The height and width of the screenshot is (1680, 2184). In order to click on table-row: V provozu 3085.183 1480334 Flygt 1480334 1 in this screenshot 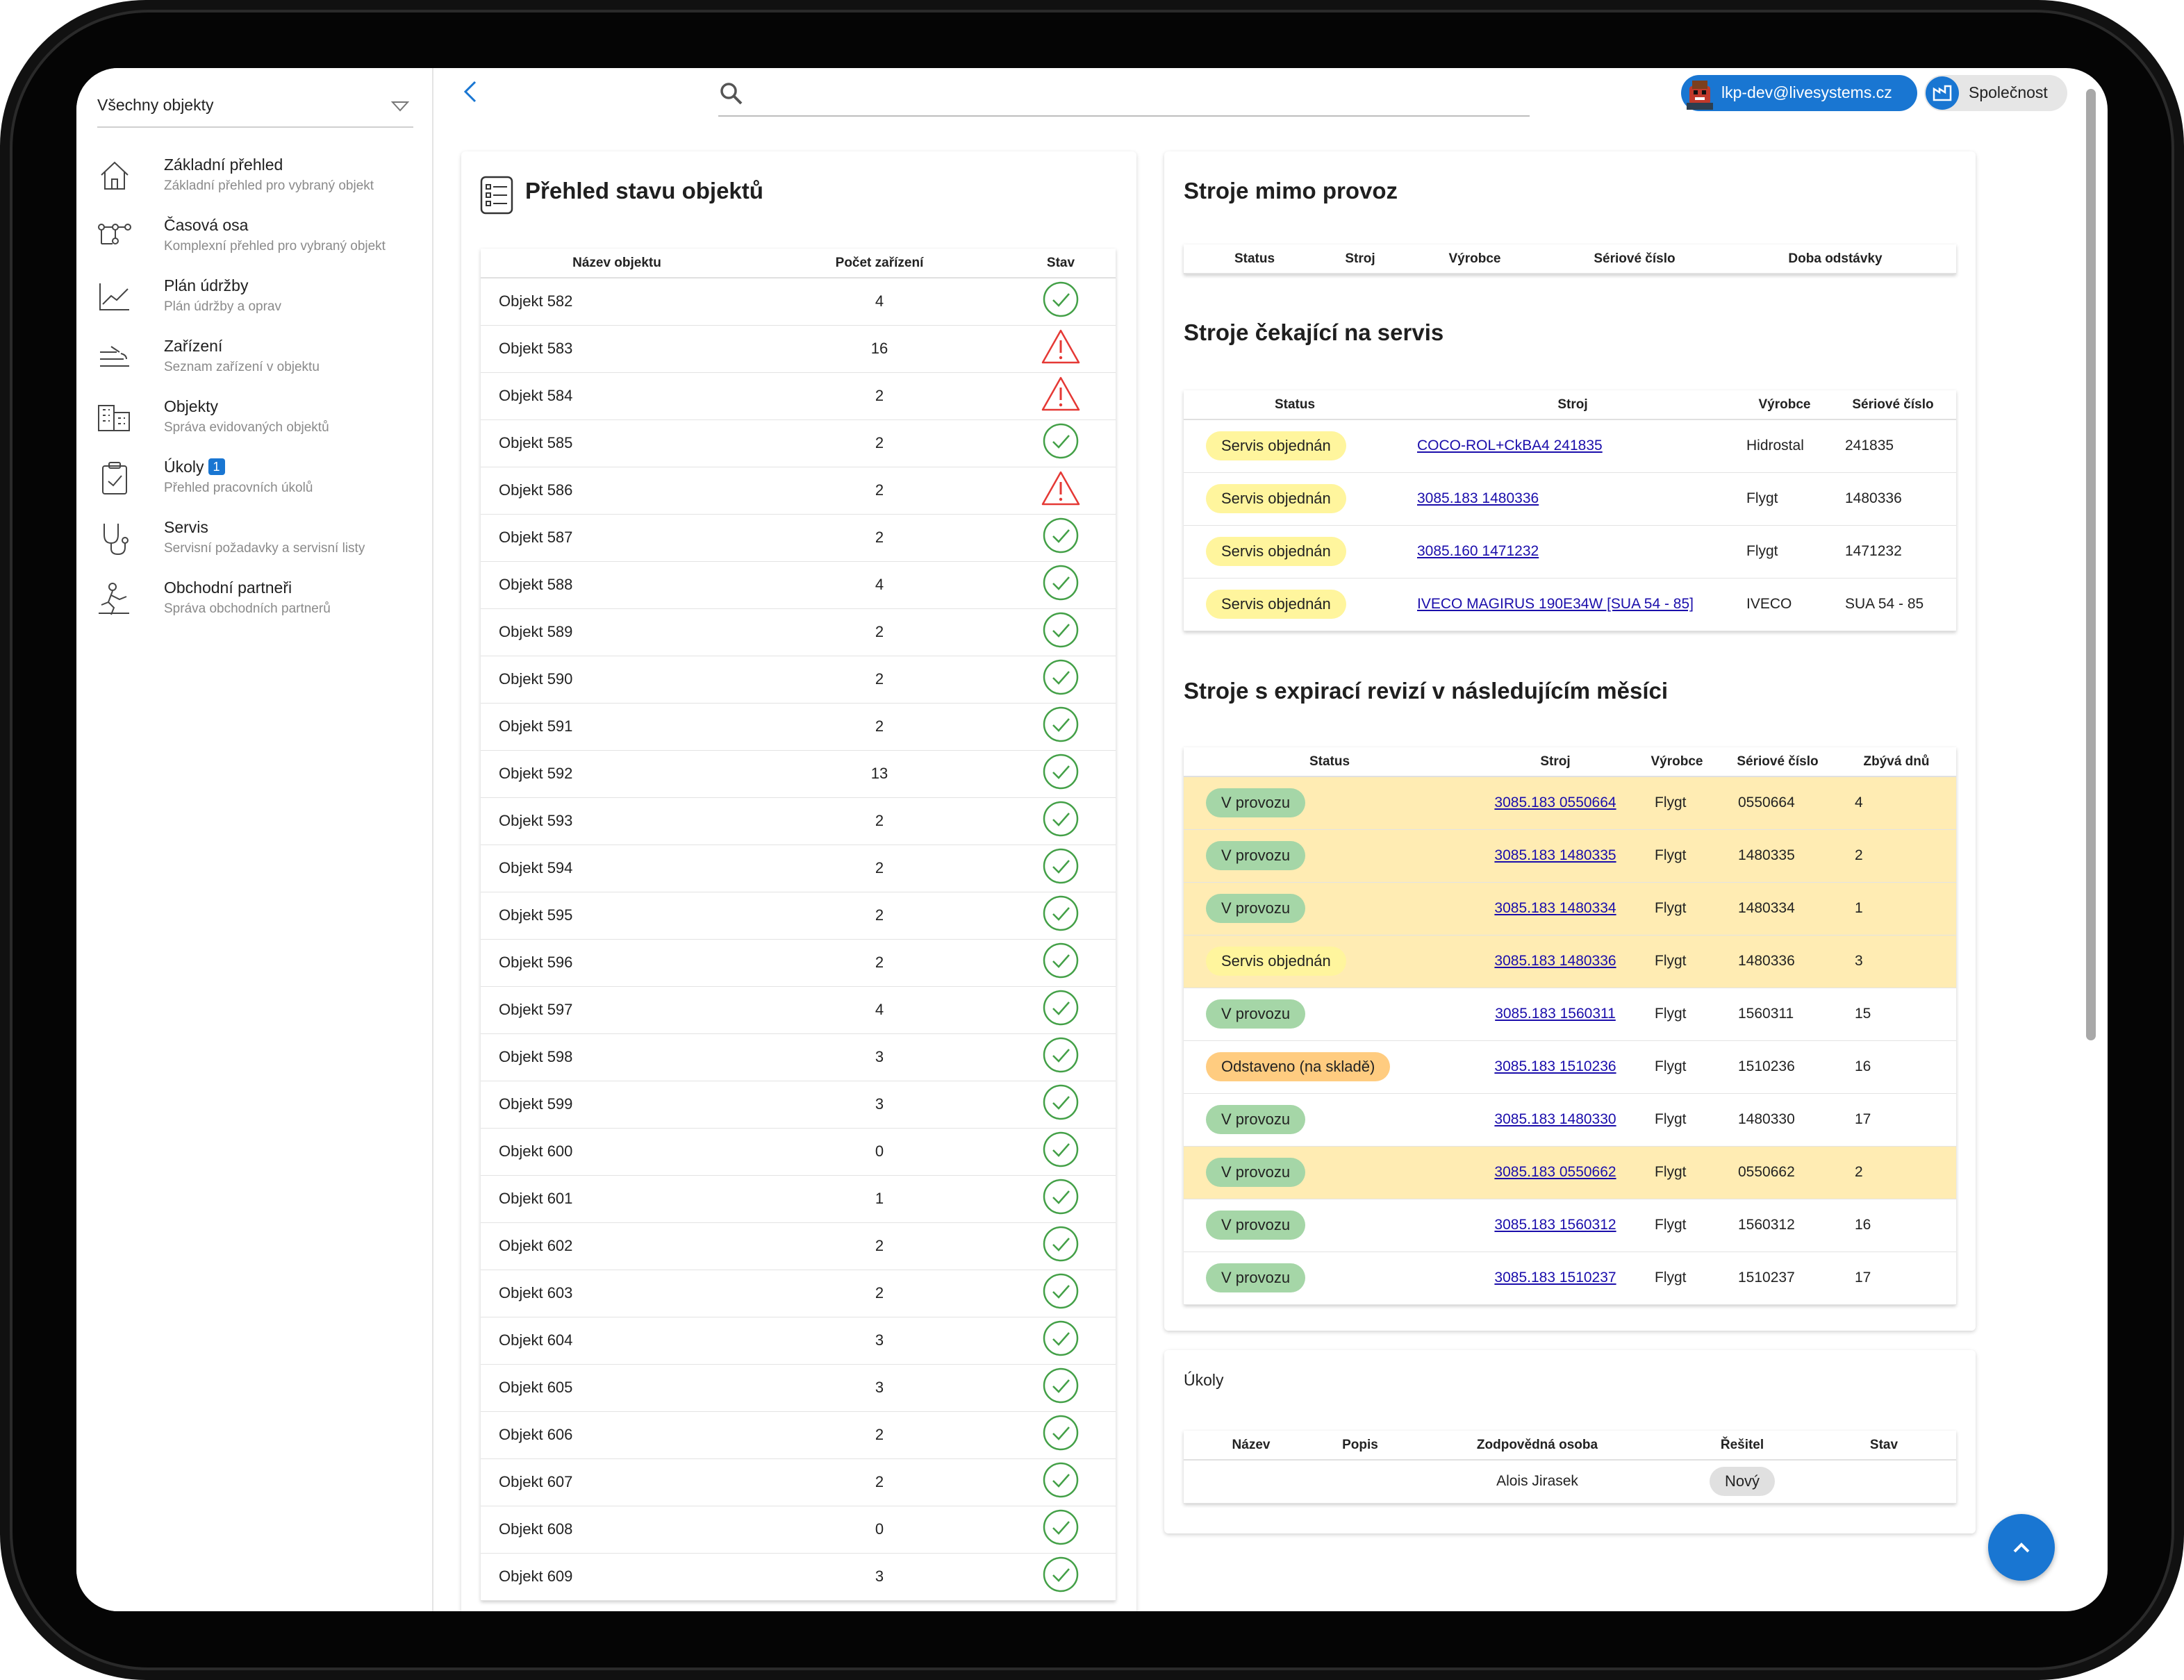, I will do `click(1570, 908)`.